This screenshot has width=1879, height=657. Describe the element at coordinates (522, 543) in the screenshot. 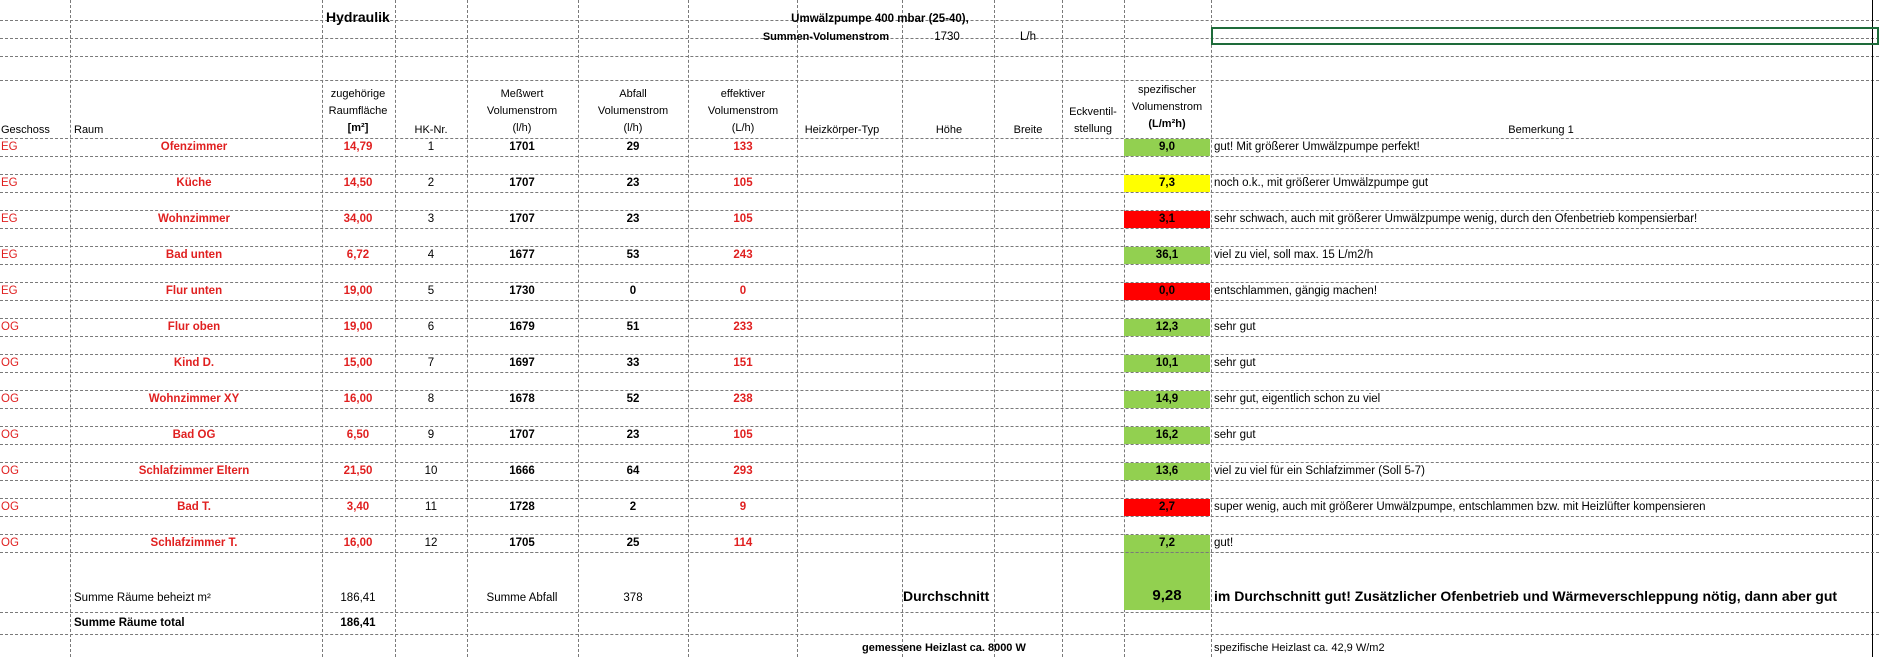

I see `cell-messwert: 1705` at that location.